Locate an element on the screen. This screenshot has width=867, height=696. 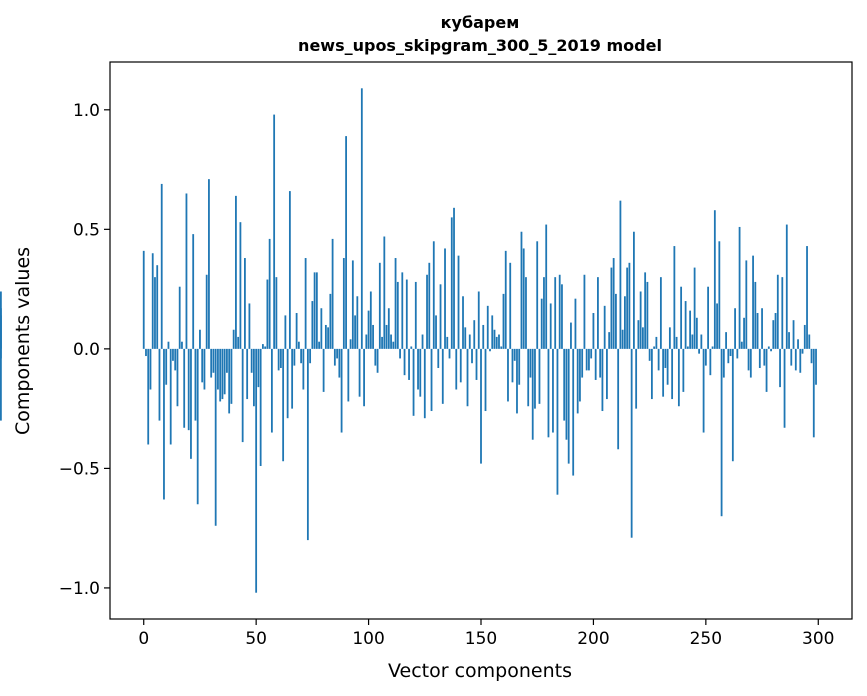
x-tick-label: 100 is located at coordinates (368, 639).